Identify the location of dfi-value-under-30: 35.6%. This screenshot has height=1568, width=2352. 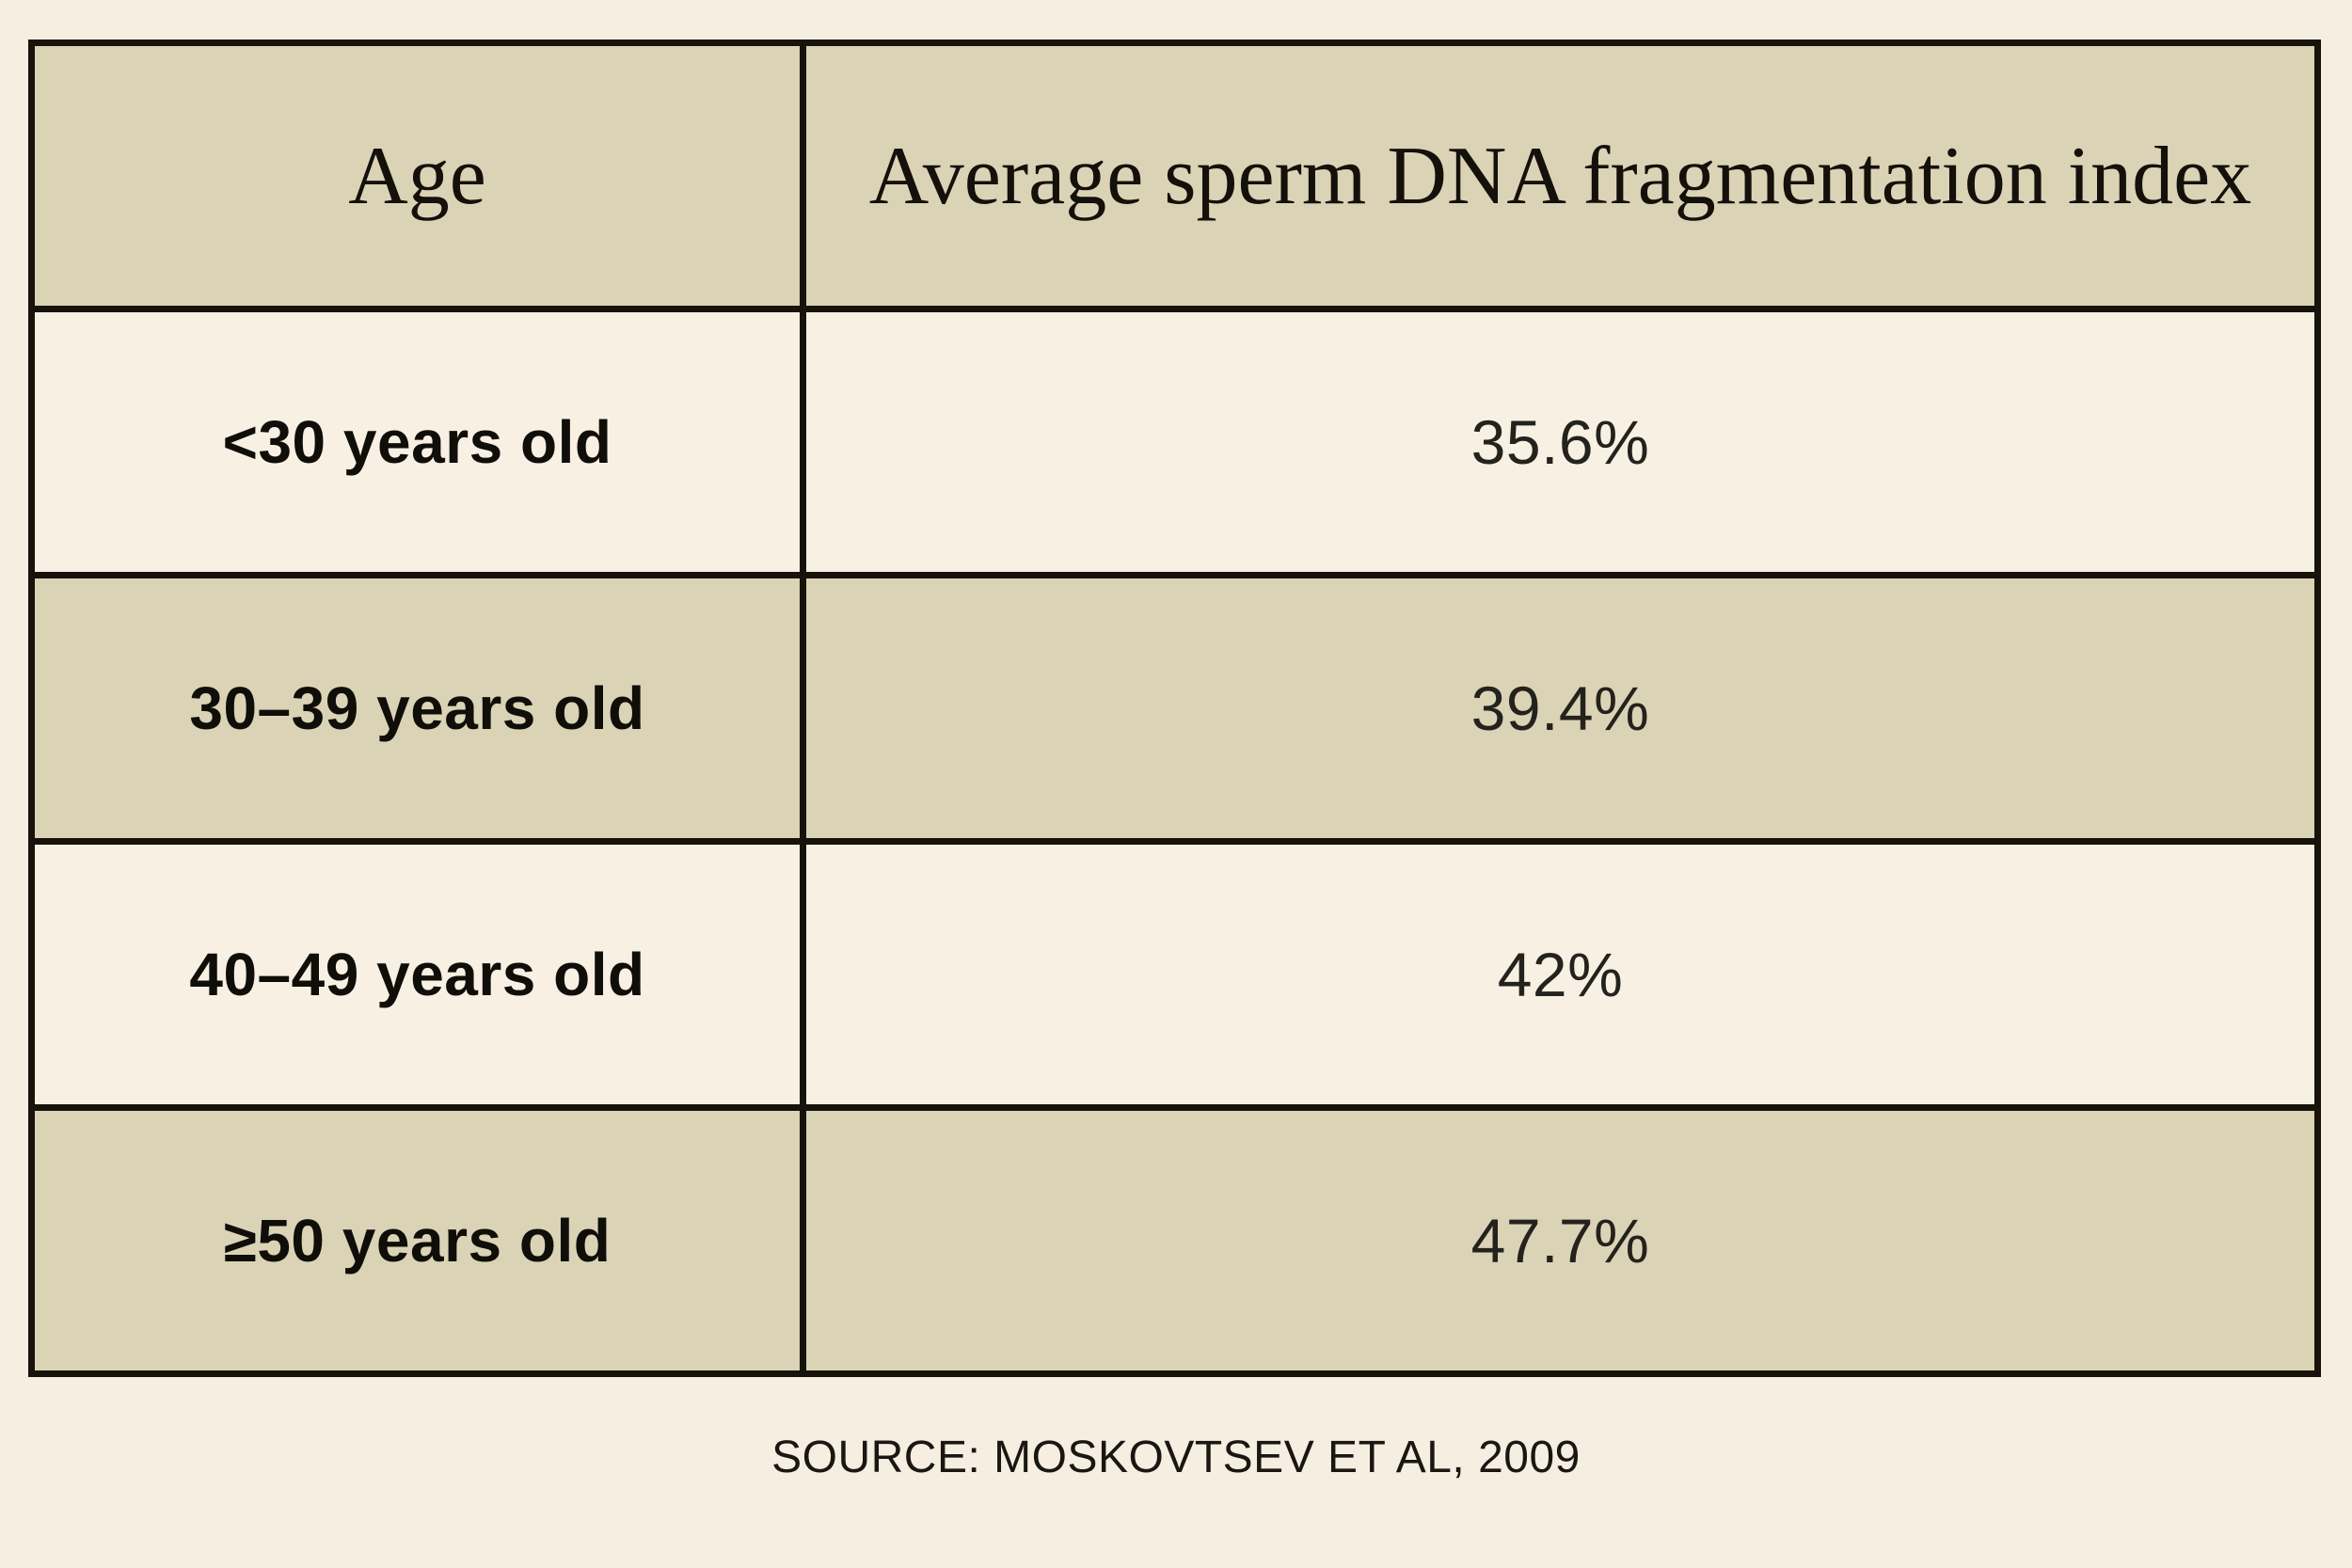
(1560, 442).